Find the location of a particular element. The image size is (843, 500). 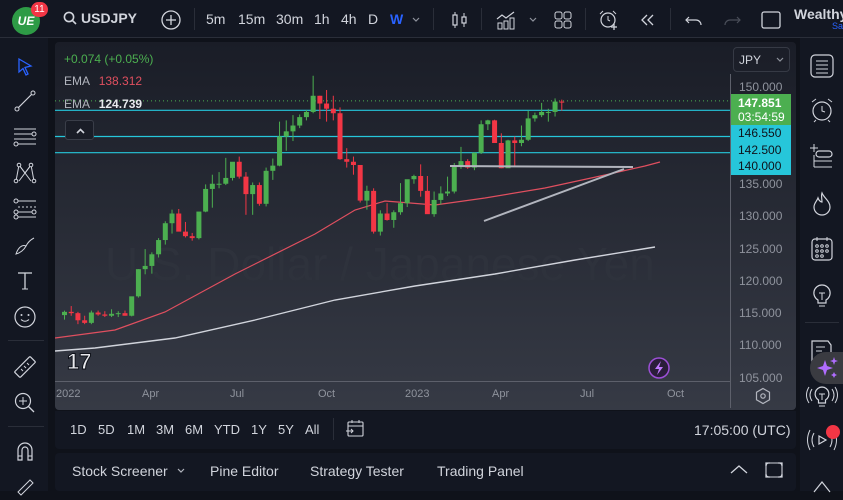

price-tick: 135.000 is located at coordinates (761, 184).